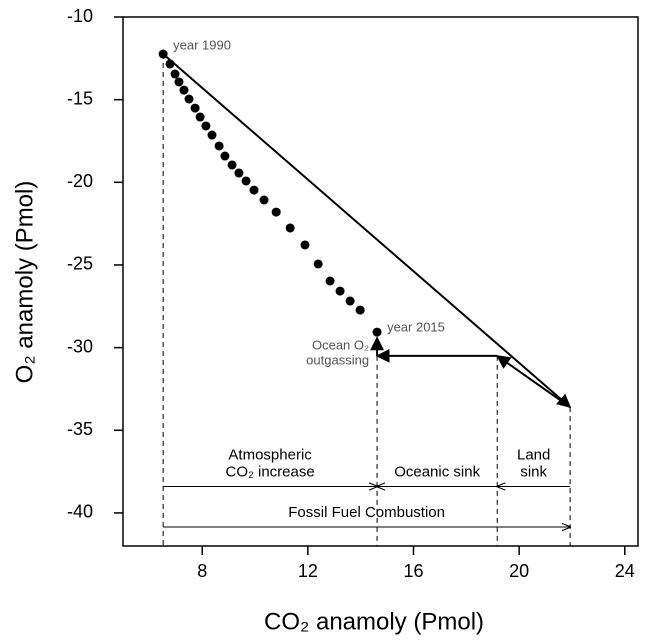  I want to click on y-tick-label: -10, so click(80, 16).